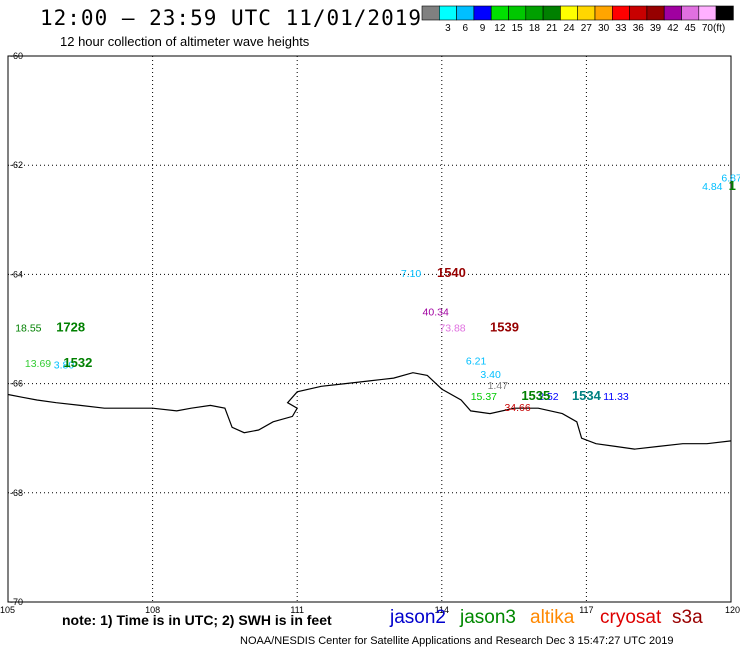 This screenshot has height=650, width=740. What do you see at coordinates (448, 28) in the screenshot?
I see `legend-label: 3` at bounding box center [448, 28].